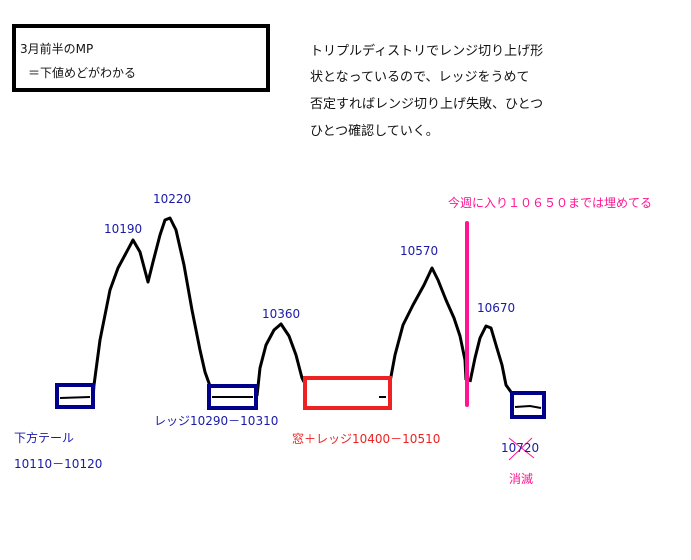  I want to click on this-week-note: 今週に入り１０６５０までは埋めてる, so click(550, 203).